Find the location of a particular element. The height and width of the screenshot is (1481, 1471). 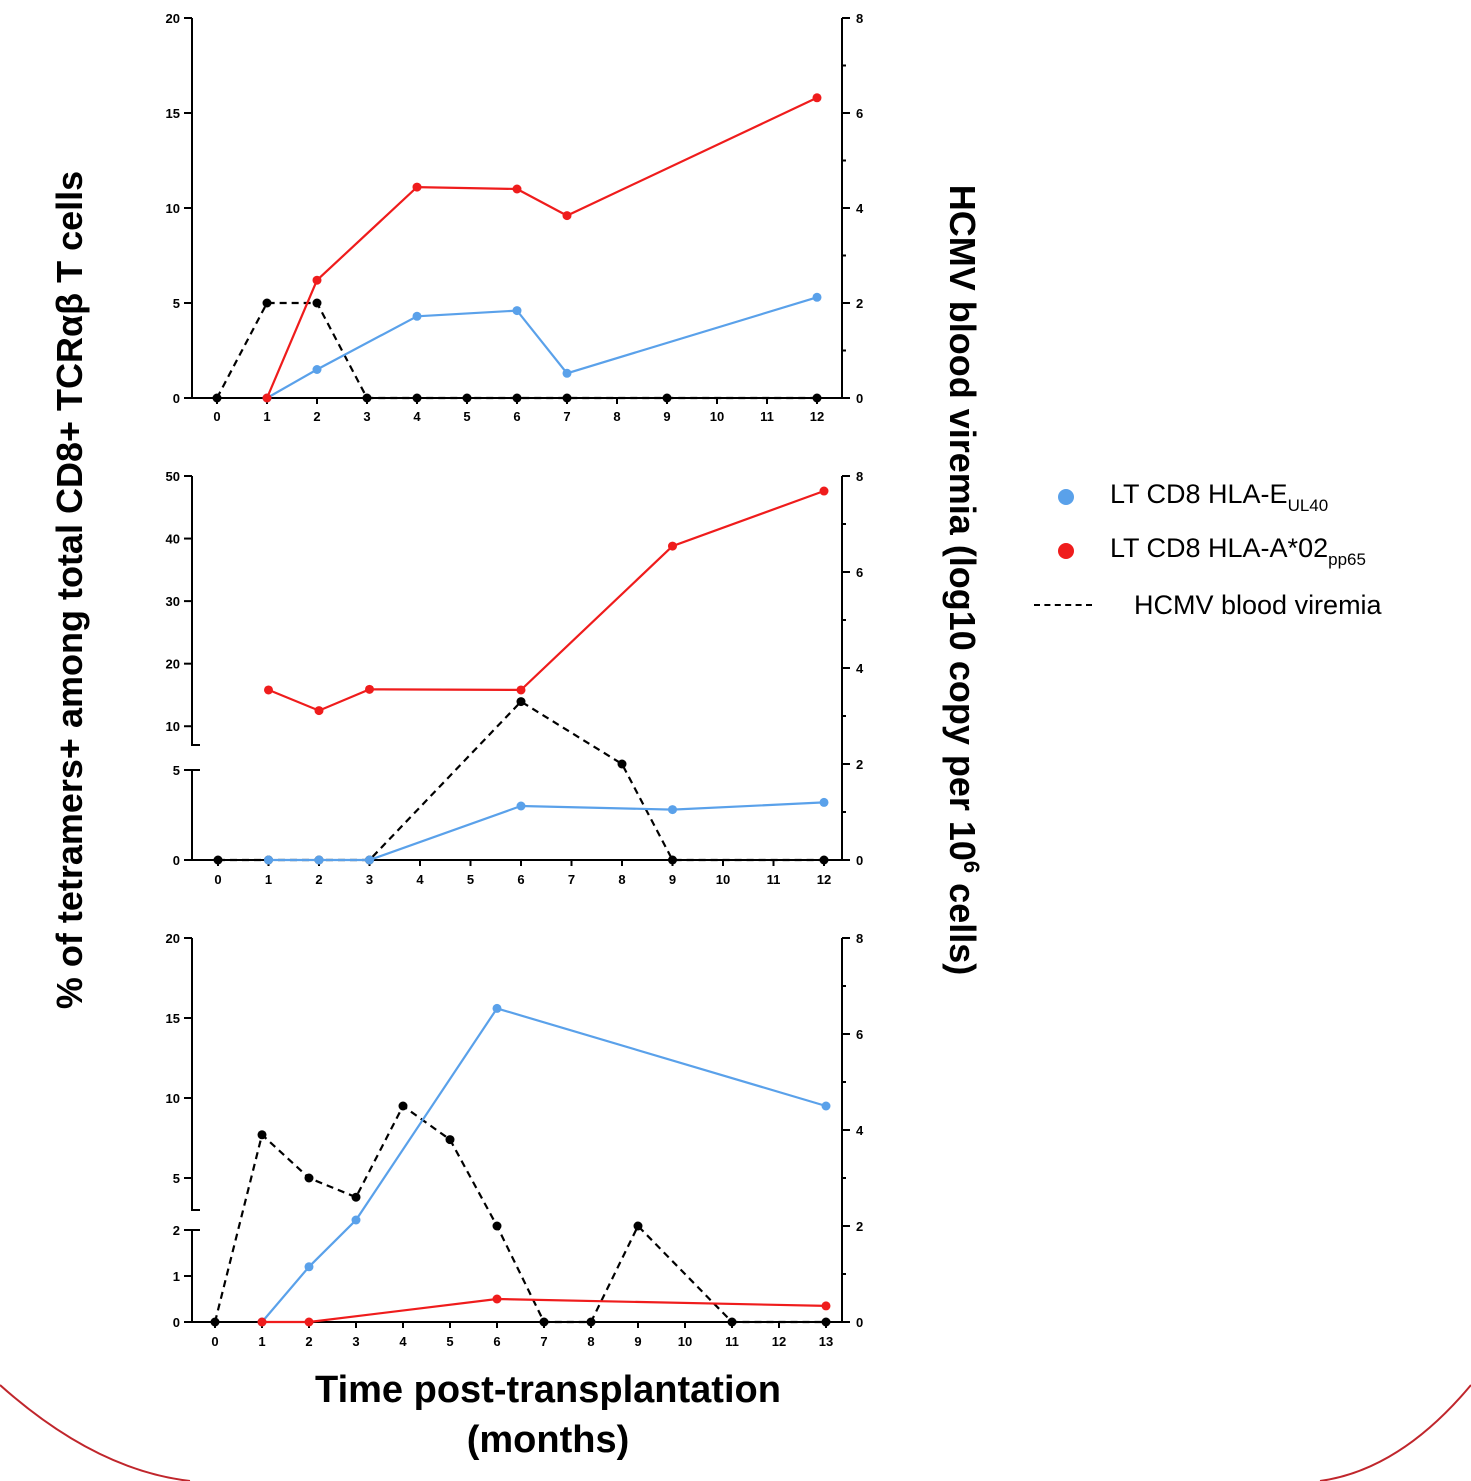

y-left-tick-label: 1 is located at coordinates (176, 1276).